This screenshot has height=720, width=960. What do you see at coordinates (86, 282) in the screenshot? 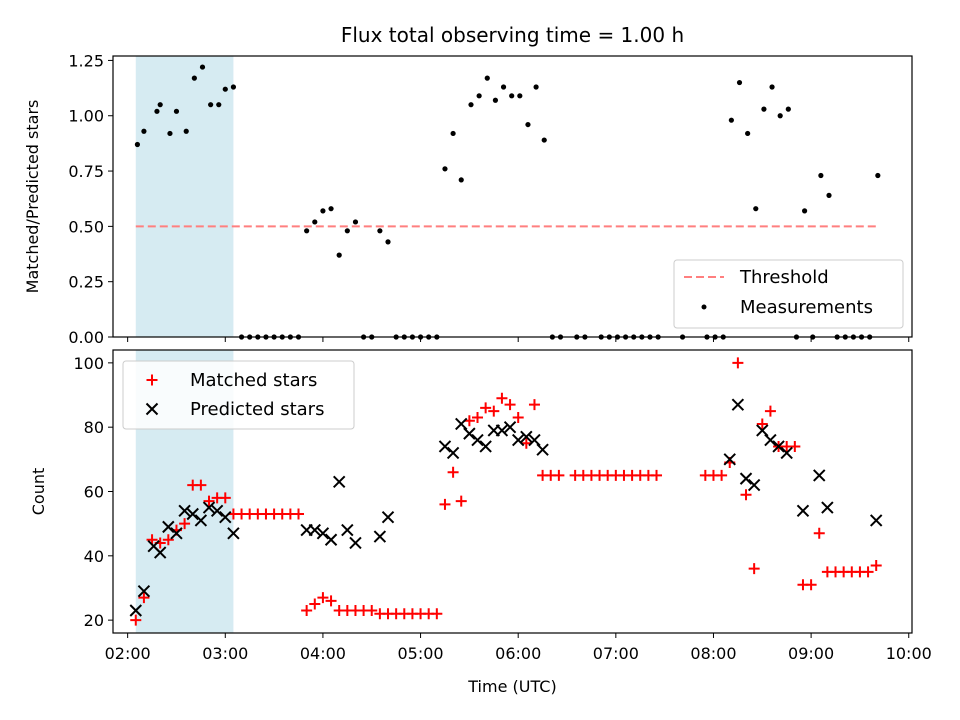
I see `top-y-tick-label: 0.25` at bounding box center [86, 282].